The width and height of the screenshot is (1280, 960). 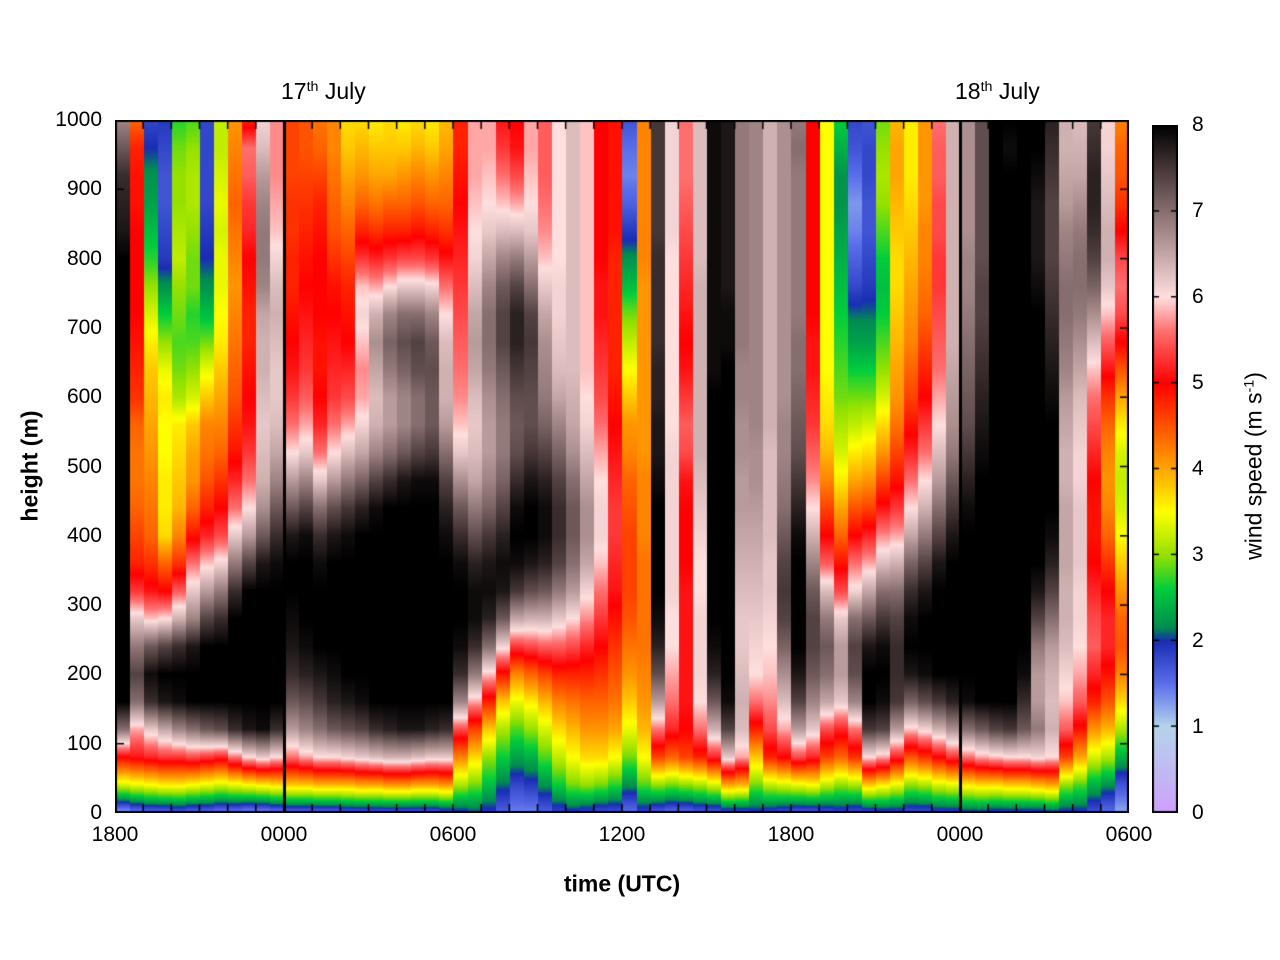 What do you see at coordinates (1198, 812) in the screenshot?
I see `colorbar-tick-label: 0` at bounding box center [1198, 812].